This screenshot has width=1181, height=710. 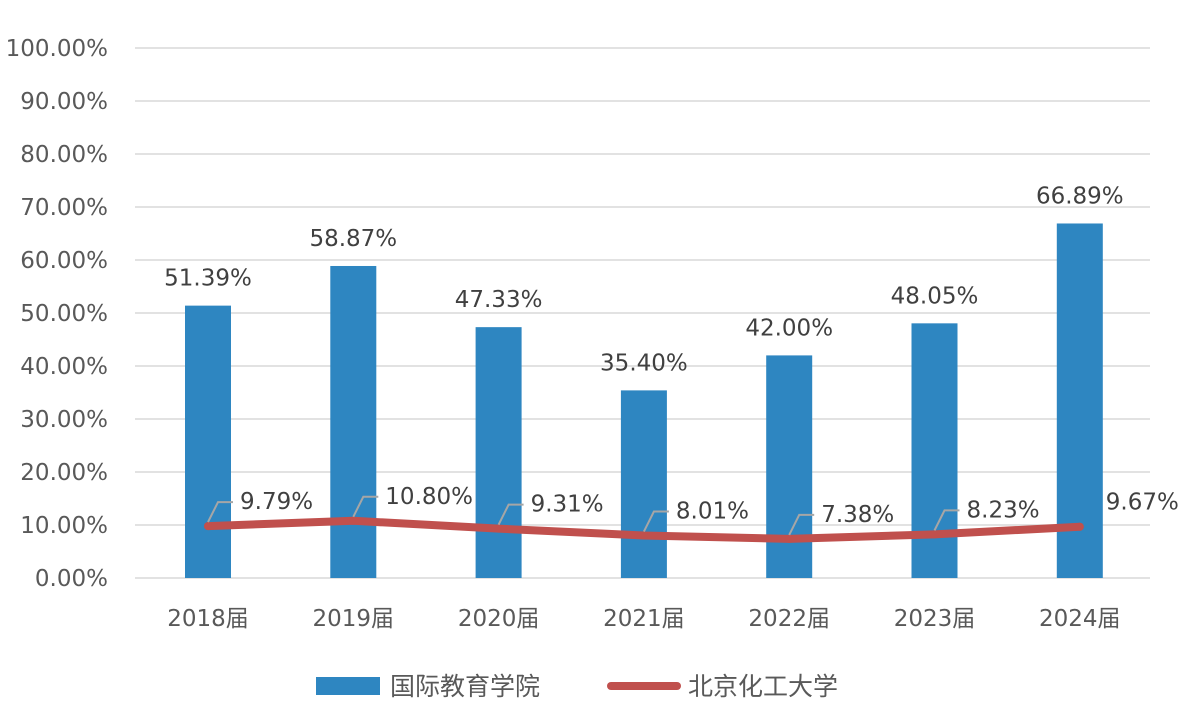 What do you see at coordinates (644, 363) in the screenshot?
I see `bar-data-label: 35.40%` at bounding box center [644, 363].